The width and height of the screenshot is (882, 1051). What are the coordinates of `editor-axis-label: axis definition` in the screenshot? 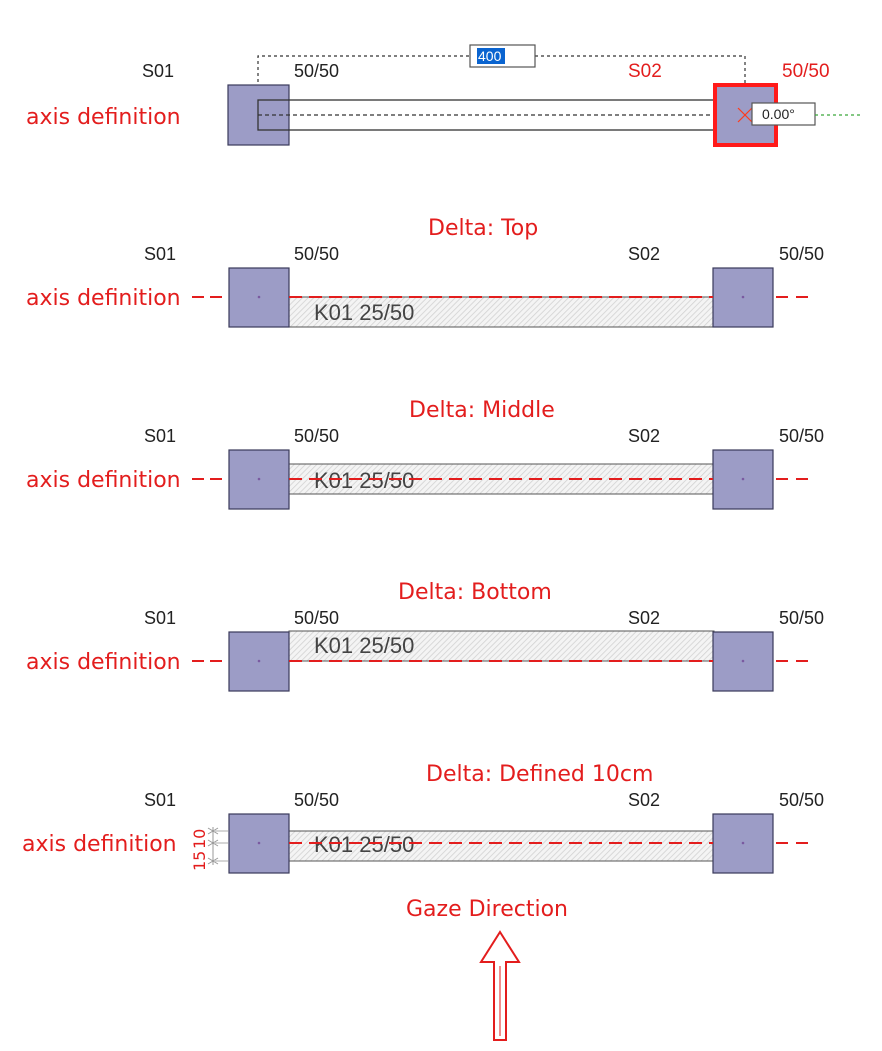 It's located at (103, 117).